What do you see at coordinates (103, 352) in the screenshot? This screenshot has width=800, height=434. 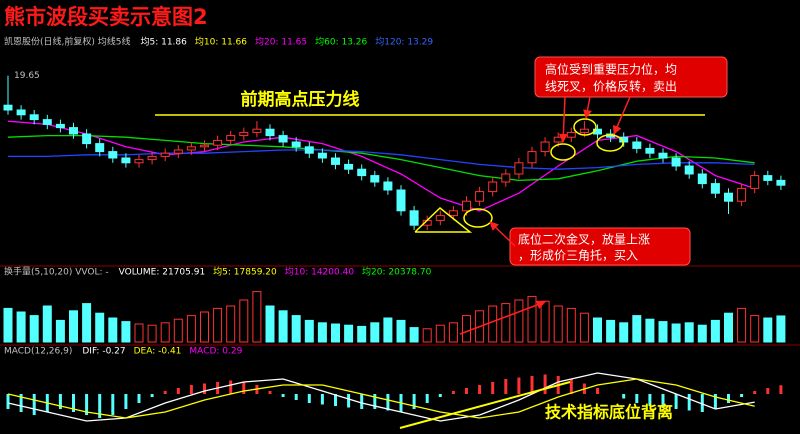 I see `legend-item: DIF: -0.27` at bounding box center [103, 352].